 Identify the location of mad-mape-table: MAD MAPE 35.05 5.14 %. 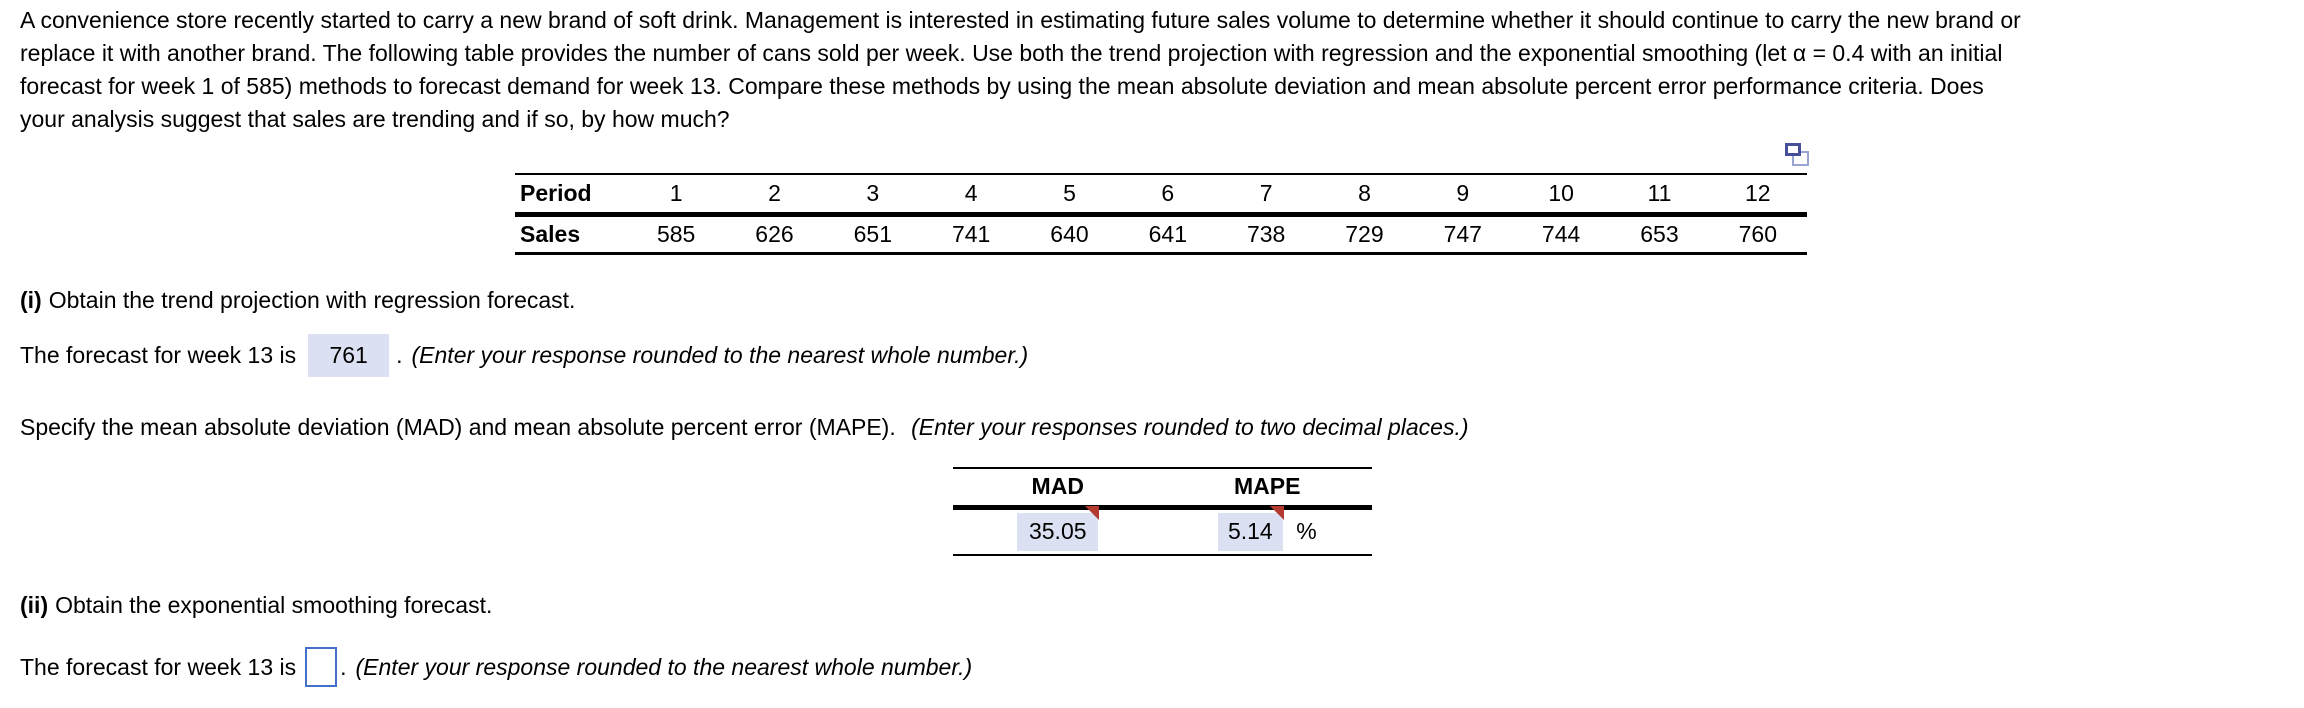
(1162, 511).